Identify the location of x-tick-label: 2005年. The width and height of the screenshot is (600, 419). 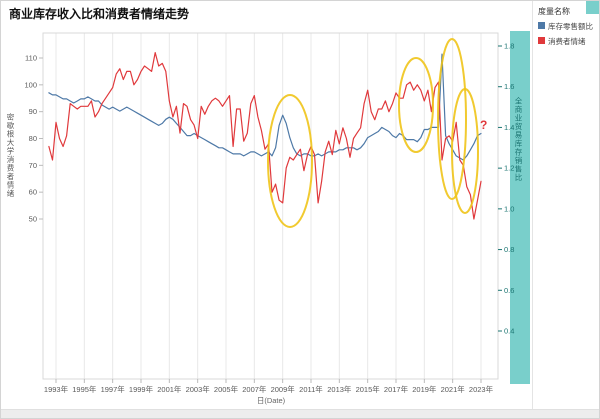
(226, 389).